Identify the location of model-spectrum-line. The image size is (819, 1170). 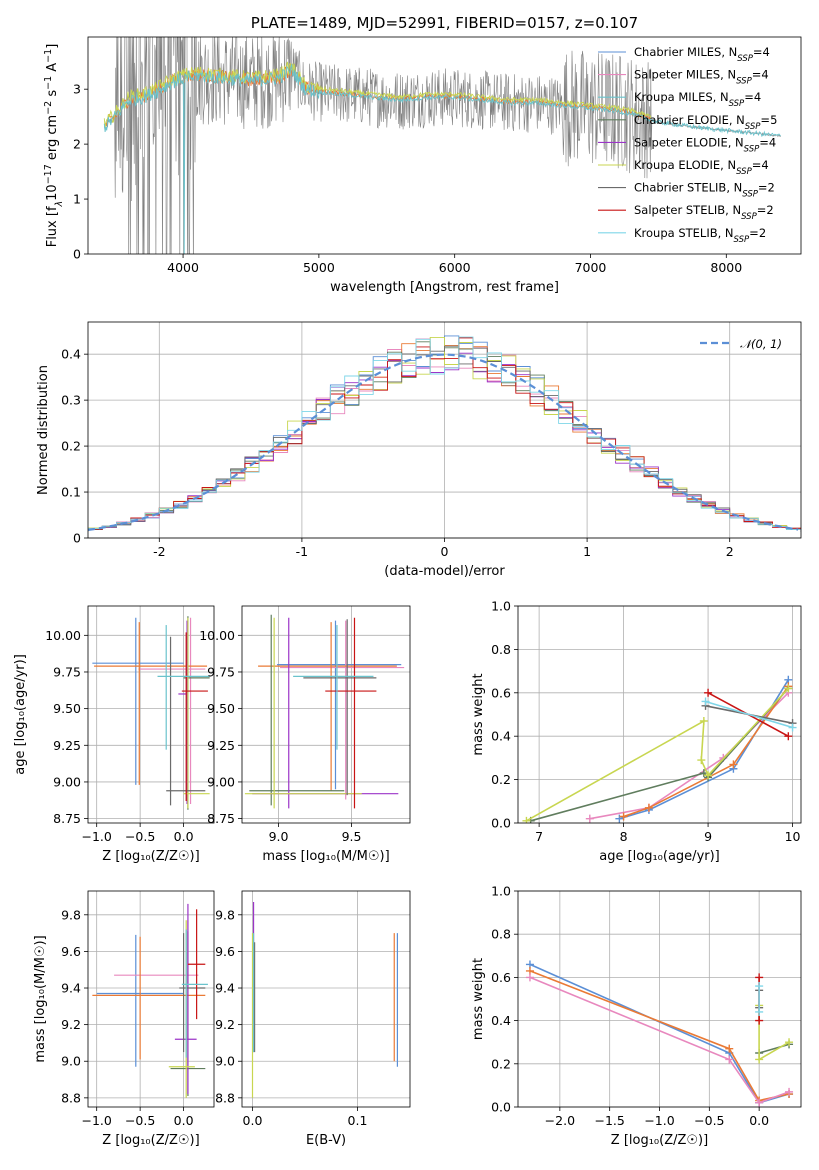
(442, 159).